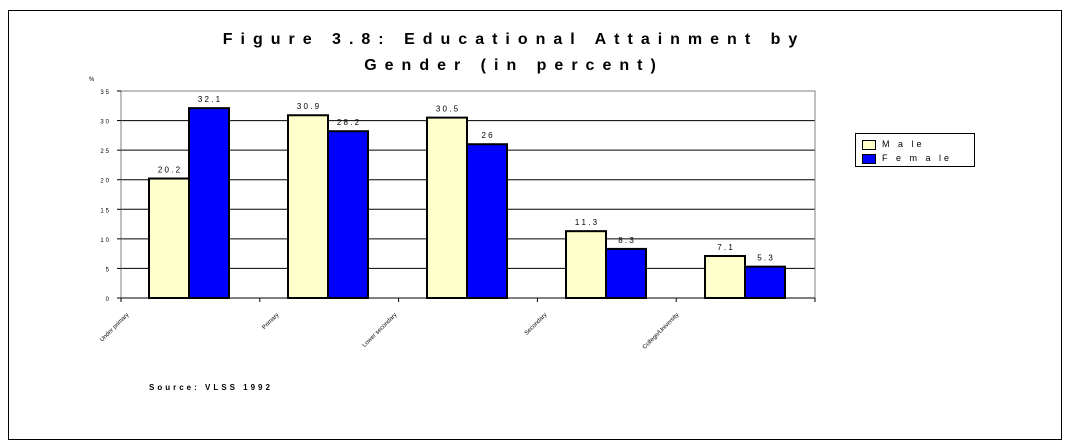 The width and height of the screenshot is (1072, 448). Describe the element at coordinates (105, 123) in the screenshot. I see `y-tick-label: 30` at that location.